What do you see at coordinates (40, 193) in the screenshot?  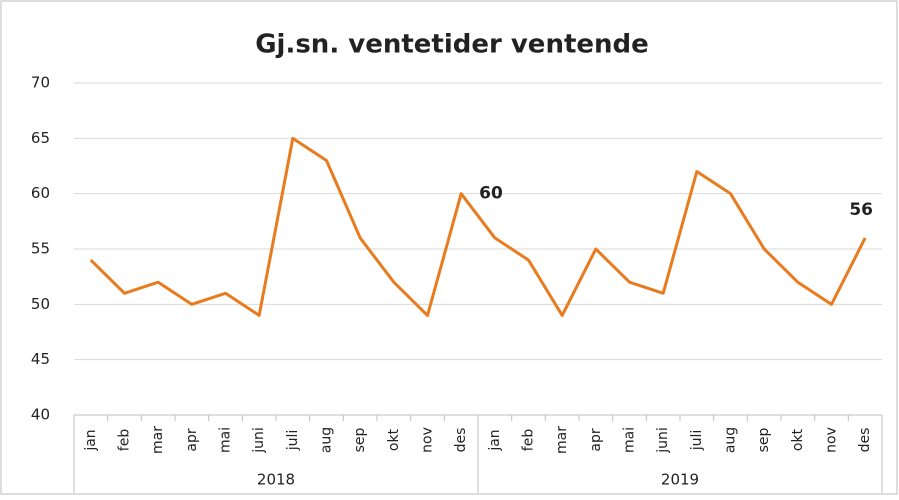 I see `y-tick-label: 60` at bounding box center [40, 193].